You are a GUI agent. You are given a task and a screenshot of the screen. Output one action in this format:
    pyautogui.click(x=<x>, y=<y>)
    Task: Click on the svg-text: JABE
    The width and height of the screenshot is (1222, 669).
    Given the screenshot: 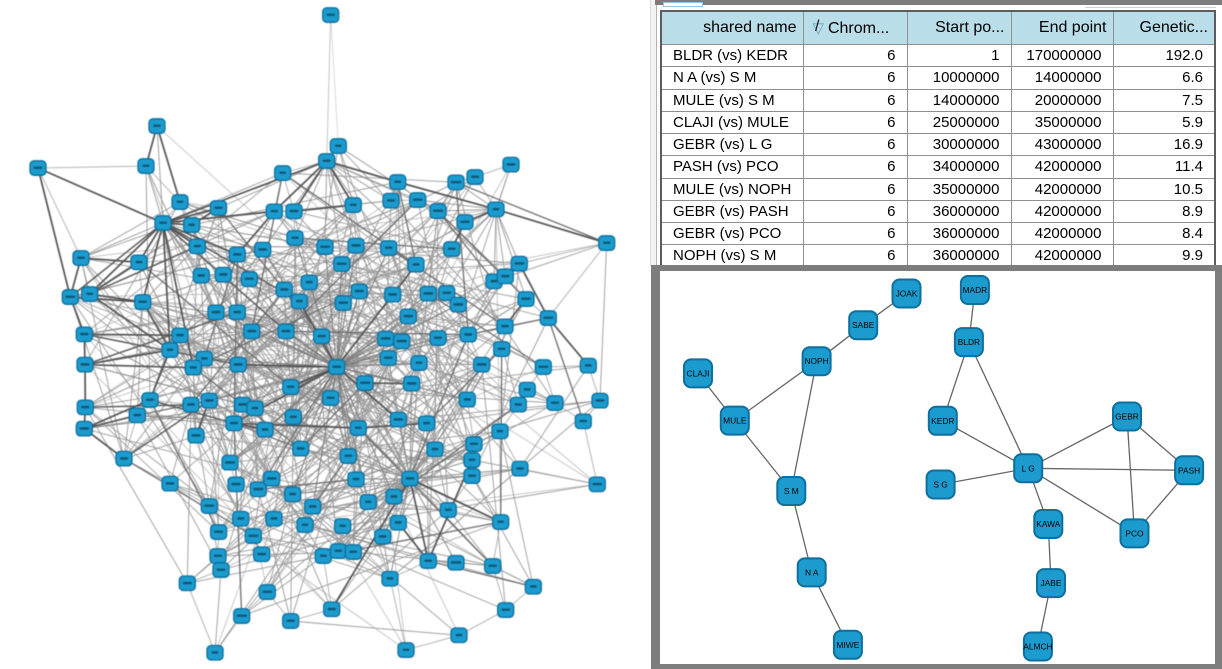 What is the action you would take?
    pyautogui.click(x=1051, y=583)
    